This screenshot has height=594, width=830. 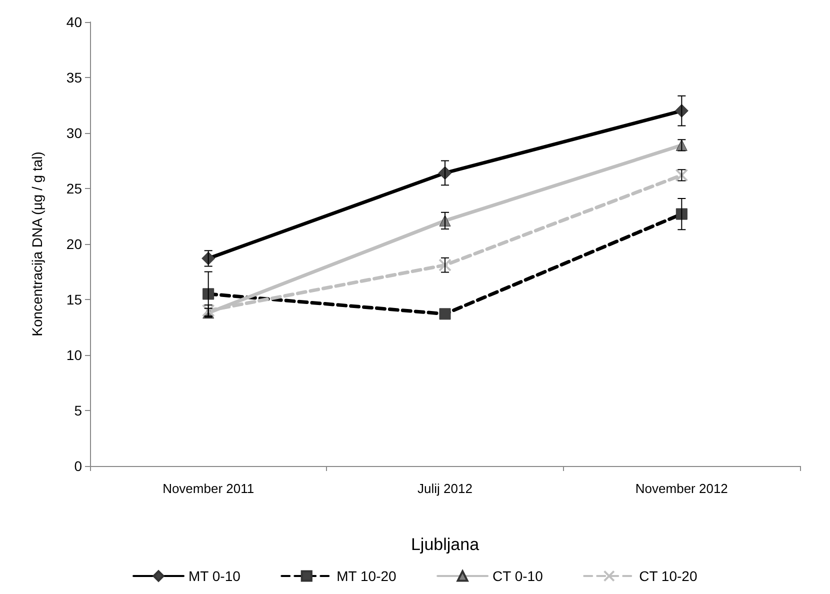 What do you see at coordinates (74, 188) in the screenshot?
I see `y-tick-label: 25` at bounding box center [74, 188].